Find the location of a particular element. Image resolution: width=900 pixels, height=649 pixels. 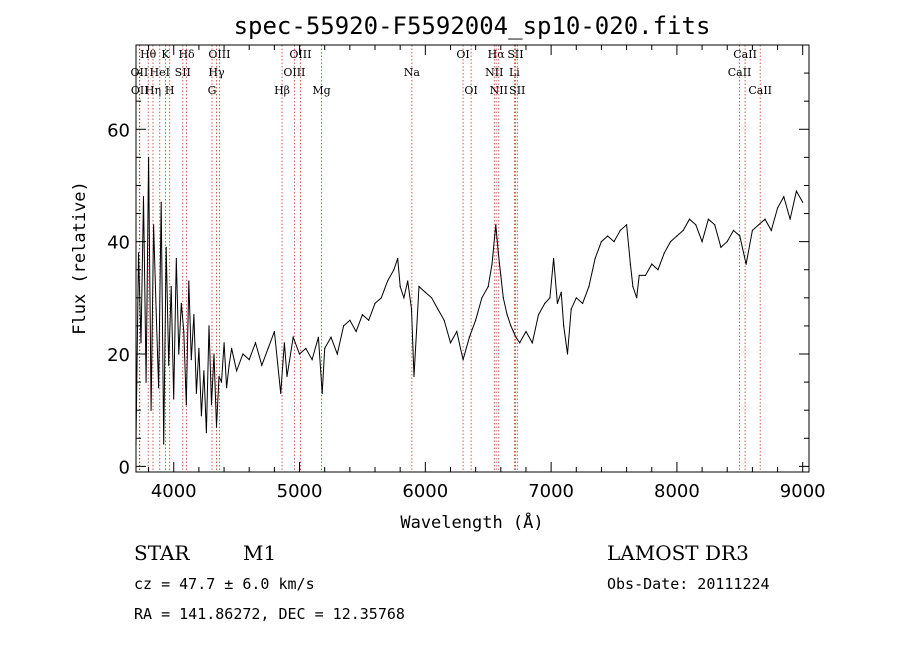

x-tick-label: 4000 is located at coordinates (174, 491).